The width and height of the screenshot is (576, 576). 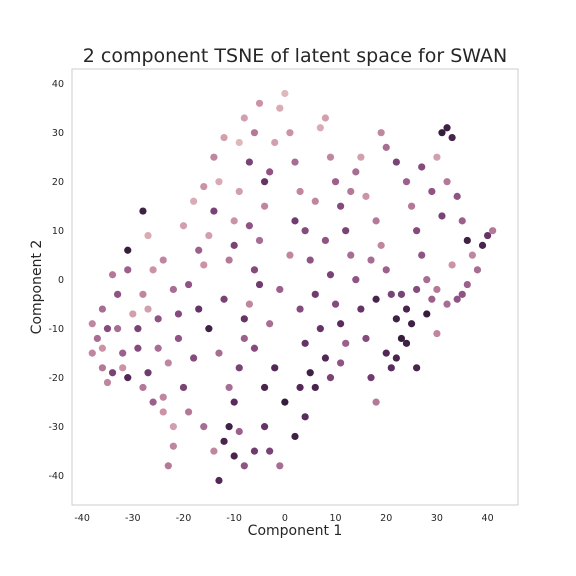 What do you see at coordinates (335, 518) in the screenshot?
I see `x-tick-label: 10` at bounding box center [335, 518].